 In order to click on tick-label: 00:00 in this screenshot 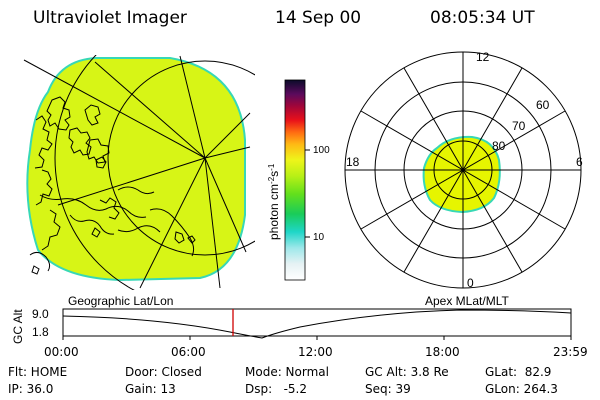, I will do `click(61, 352)`.